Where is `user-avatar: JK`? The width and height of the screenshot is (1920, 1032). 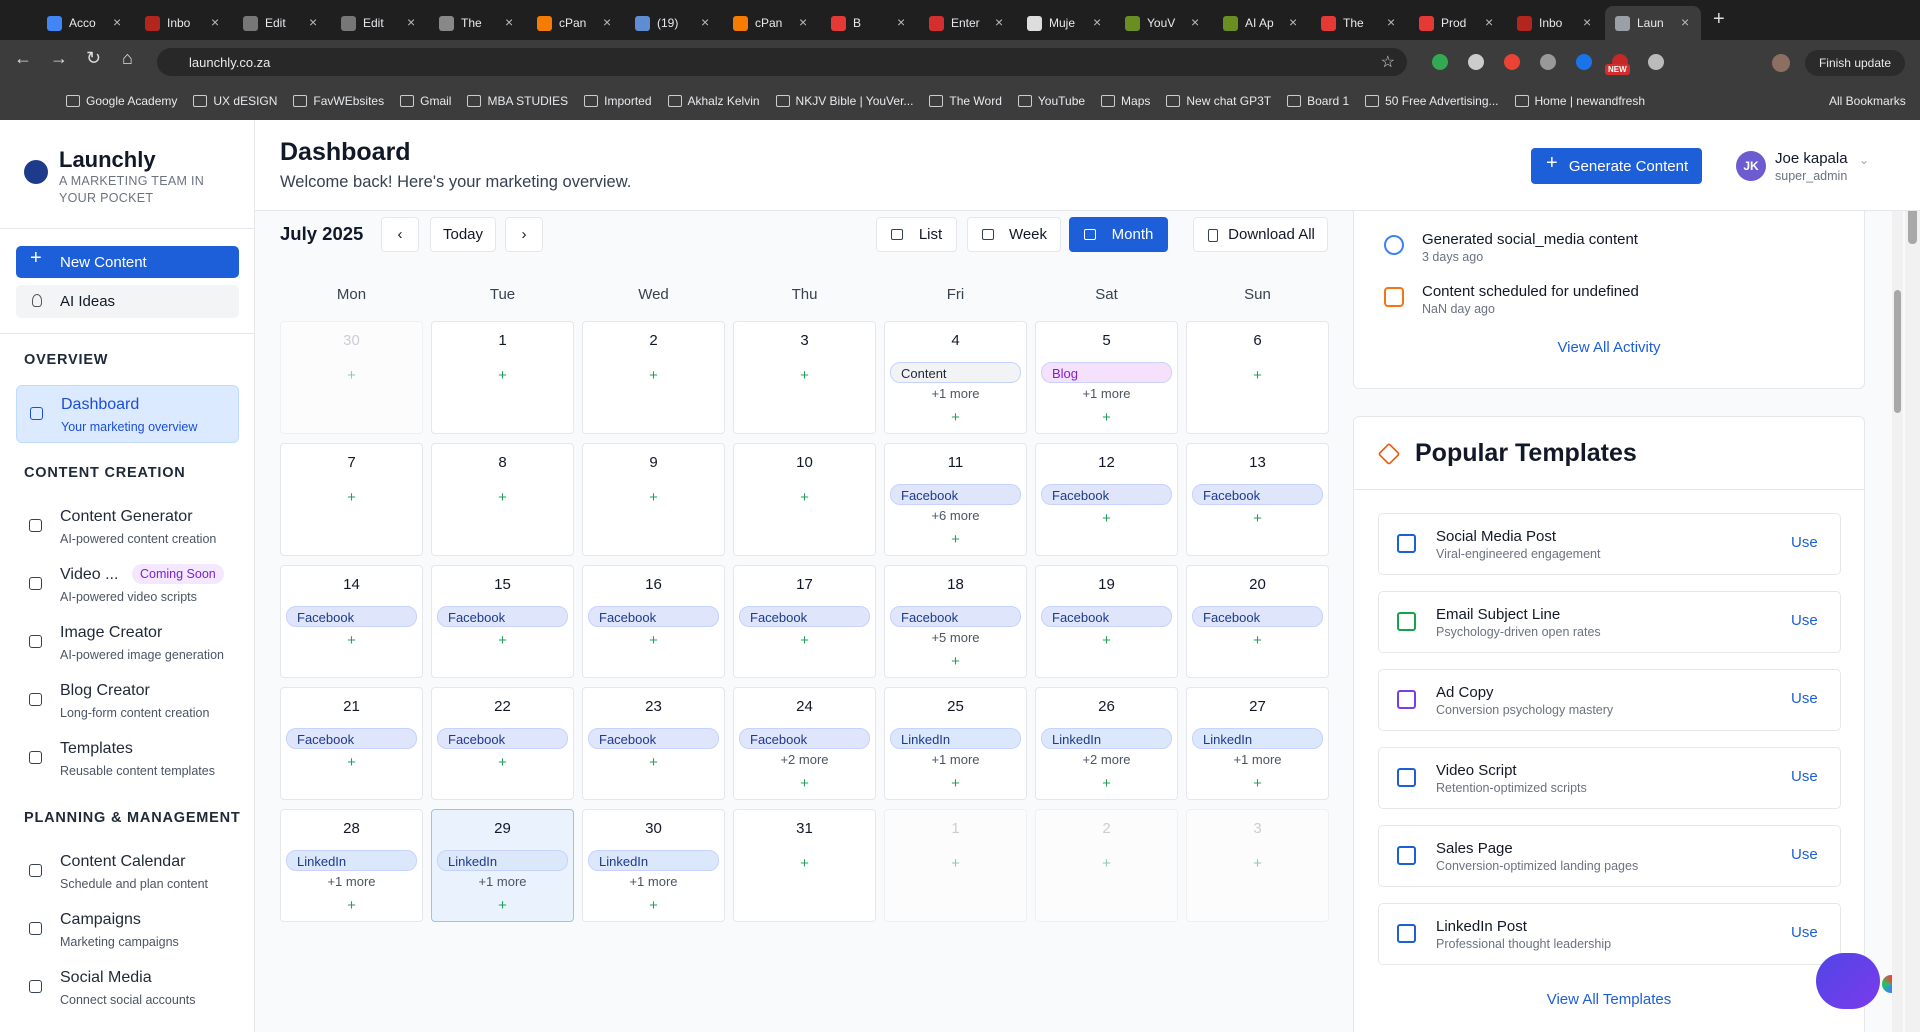
user-avatar: JK is located at coordinates (1751, 166).